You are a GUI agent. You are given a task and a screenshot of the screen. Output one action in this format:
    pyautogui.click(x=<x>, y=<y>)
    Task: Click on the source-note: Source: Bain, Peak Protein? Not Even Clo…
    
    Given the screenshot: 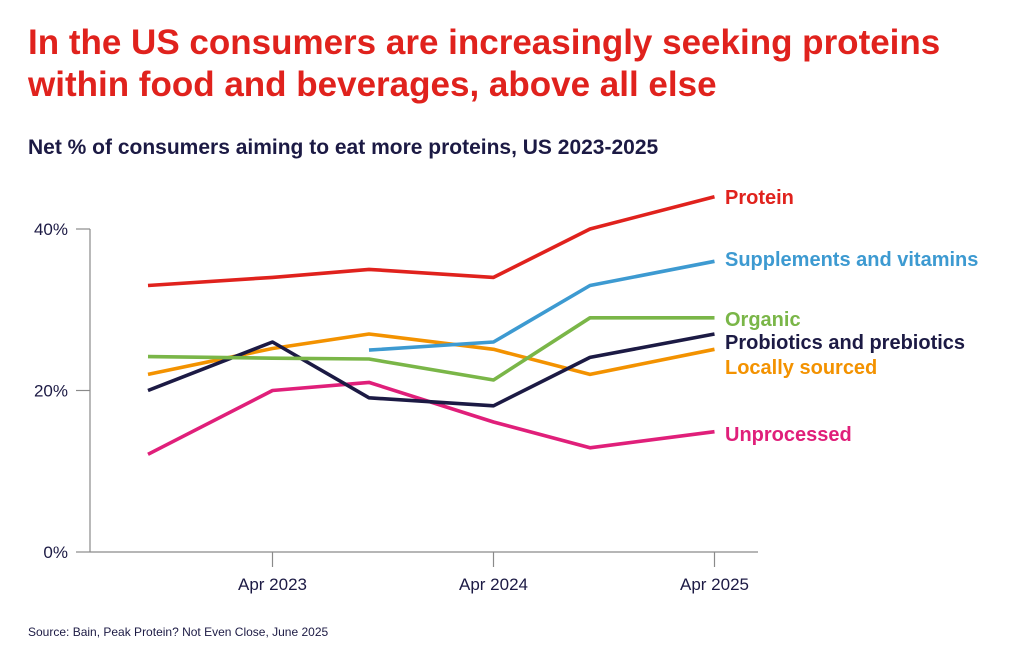 What is the action you would take?
    pyautogui.click(x=178, y=632)
    